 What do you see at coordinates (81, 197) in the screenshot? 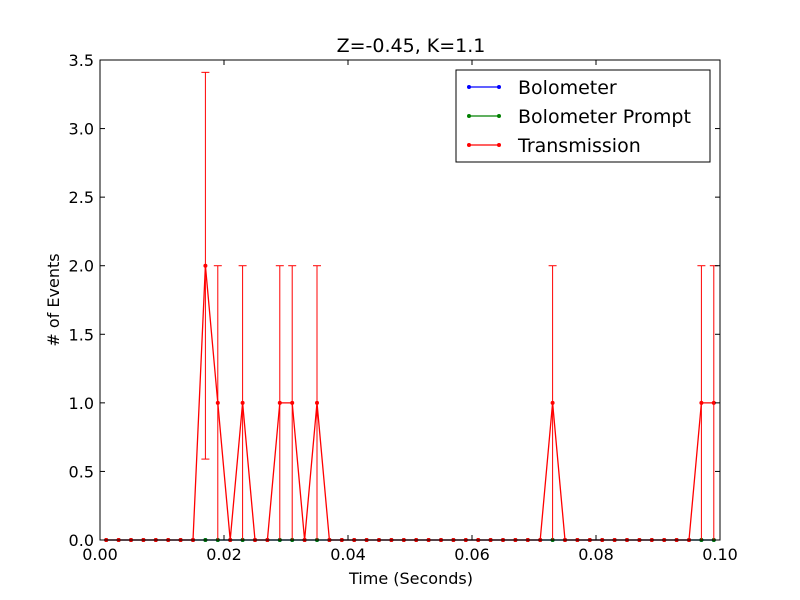
I see `y-tick-label: 2.5` at bounding box center [81, 197].